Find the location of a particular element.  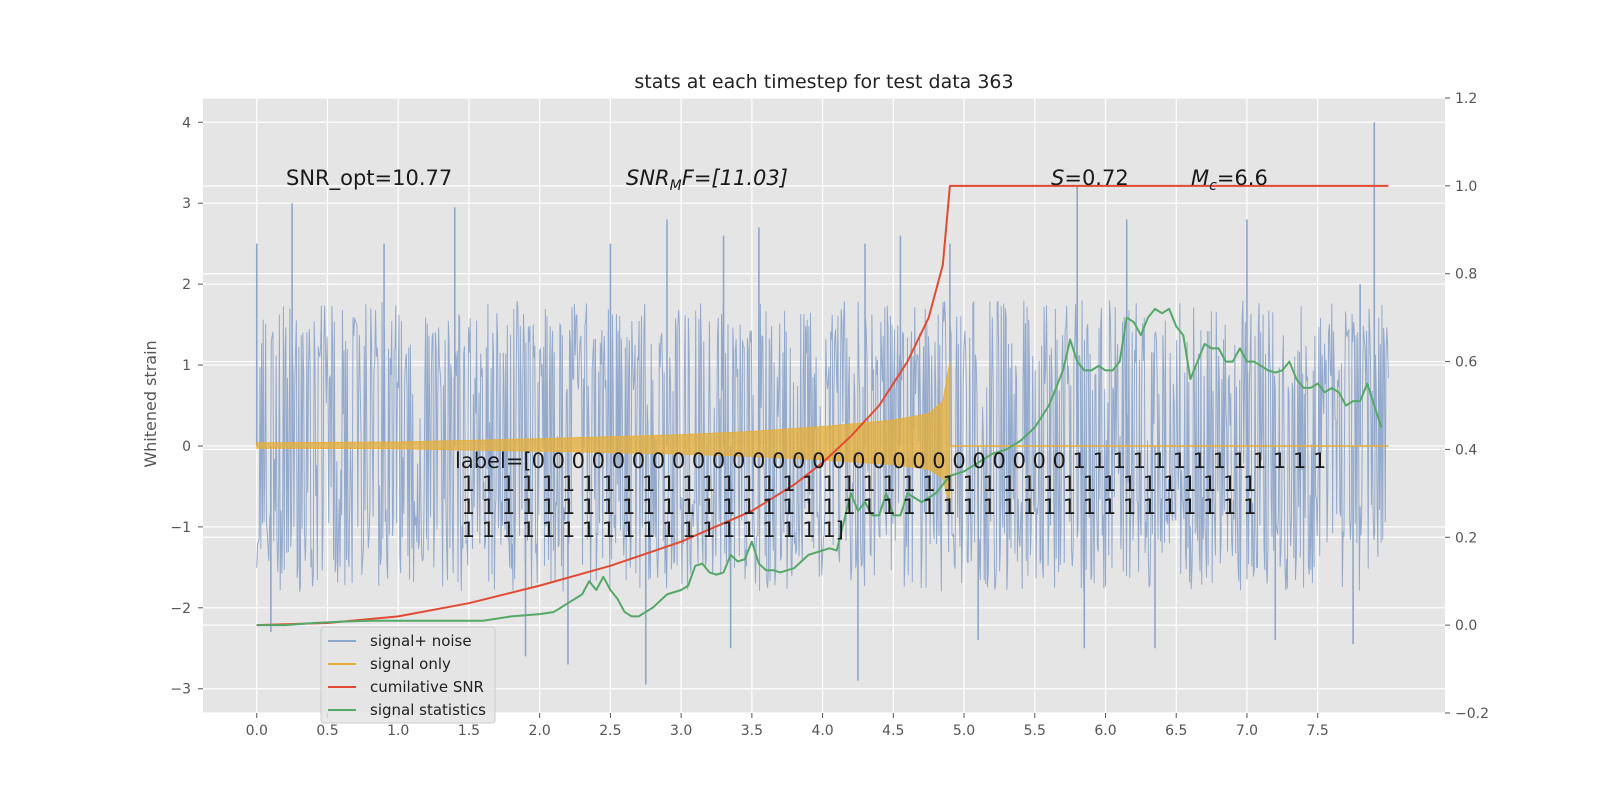

mc-var: M is located at coordinates (1200, 178).